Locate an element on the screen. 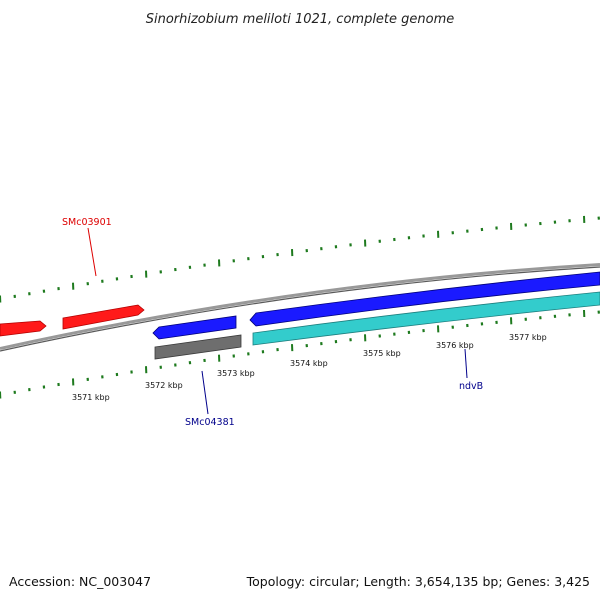  scale-label: 3572 kbp is located at coordinates (164, 385).